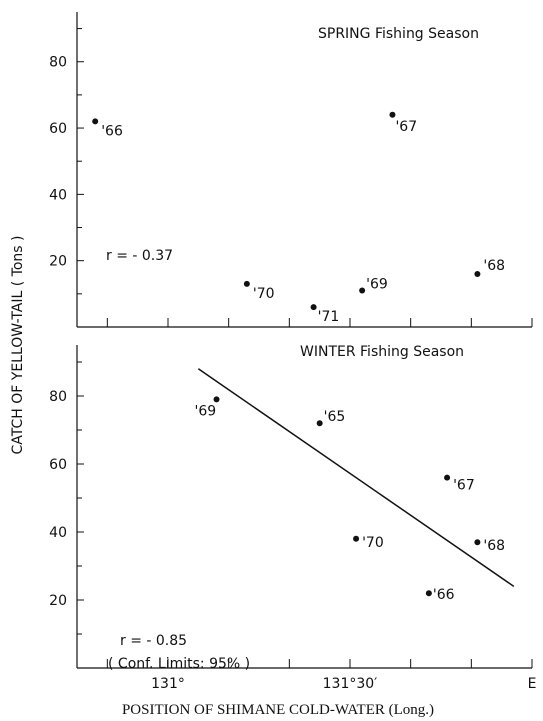 The image size is (543, 721). Describe the element at coordinates (329, 317) in the screenshot. I see `data-point-label: '71` at that location.